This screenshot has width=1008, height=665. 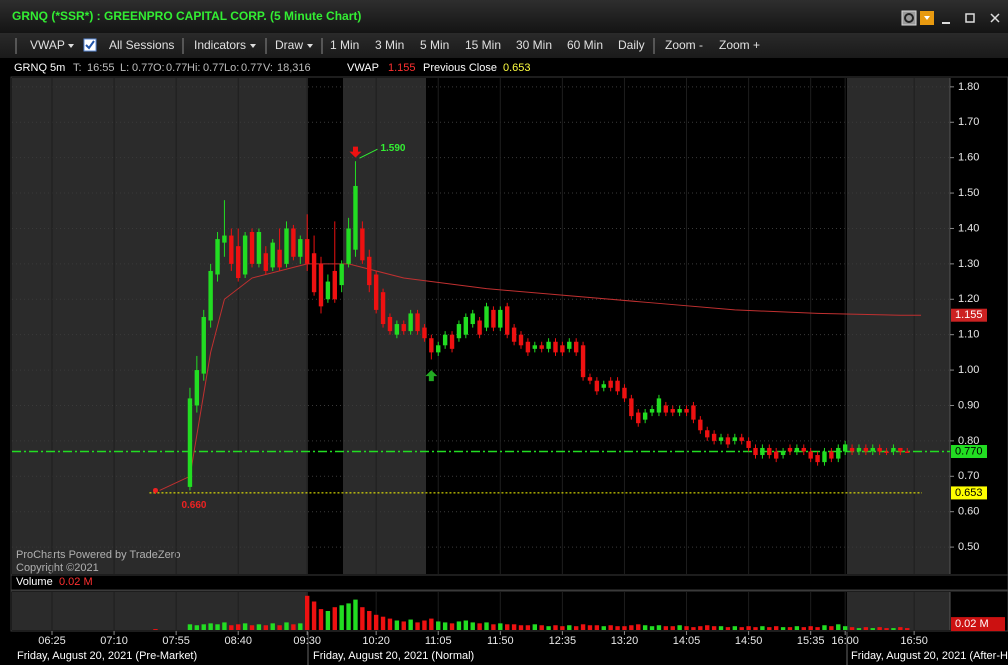 I want to click on info-value: 0.77, so click(x=142, y=68).